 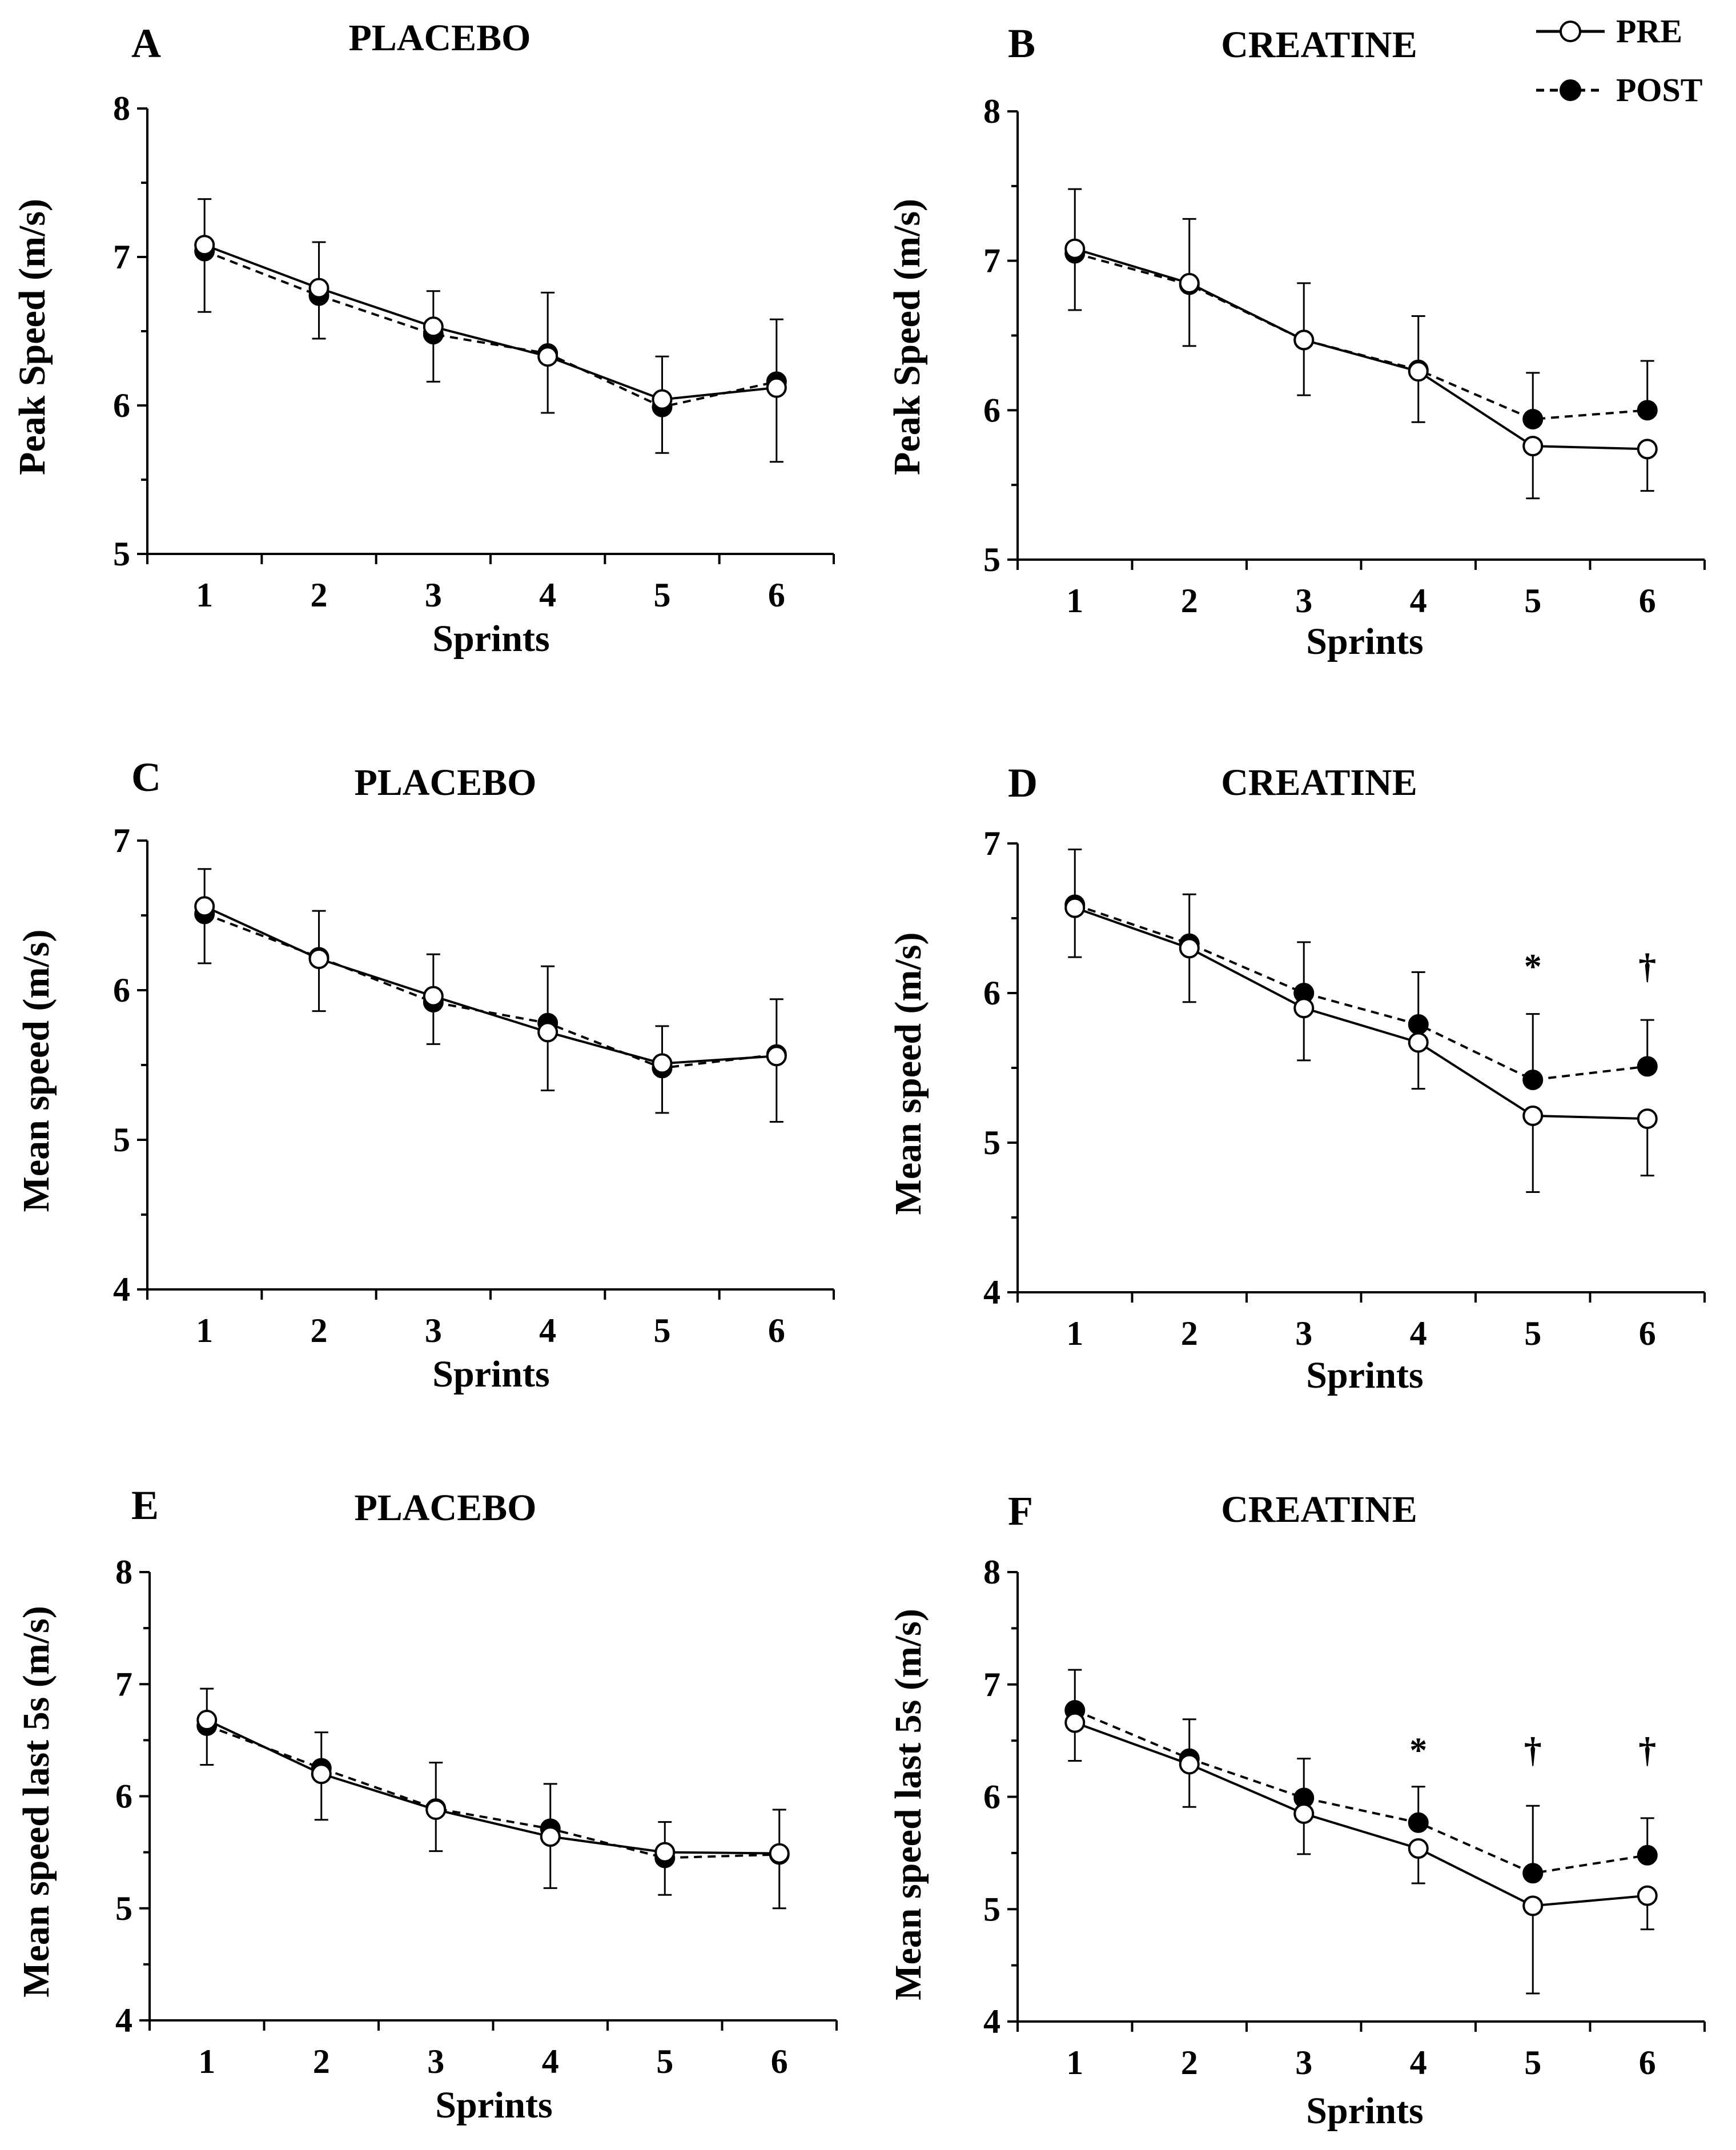 I want to click on plot-area: 4 5 6 7 8 1 2 3 4 5 6, so click(x=476, y=1816).